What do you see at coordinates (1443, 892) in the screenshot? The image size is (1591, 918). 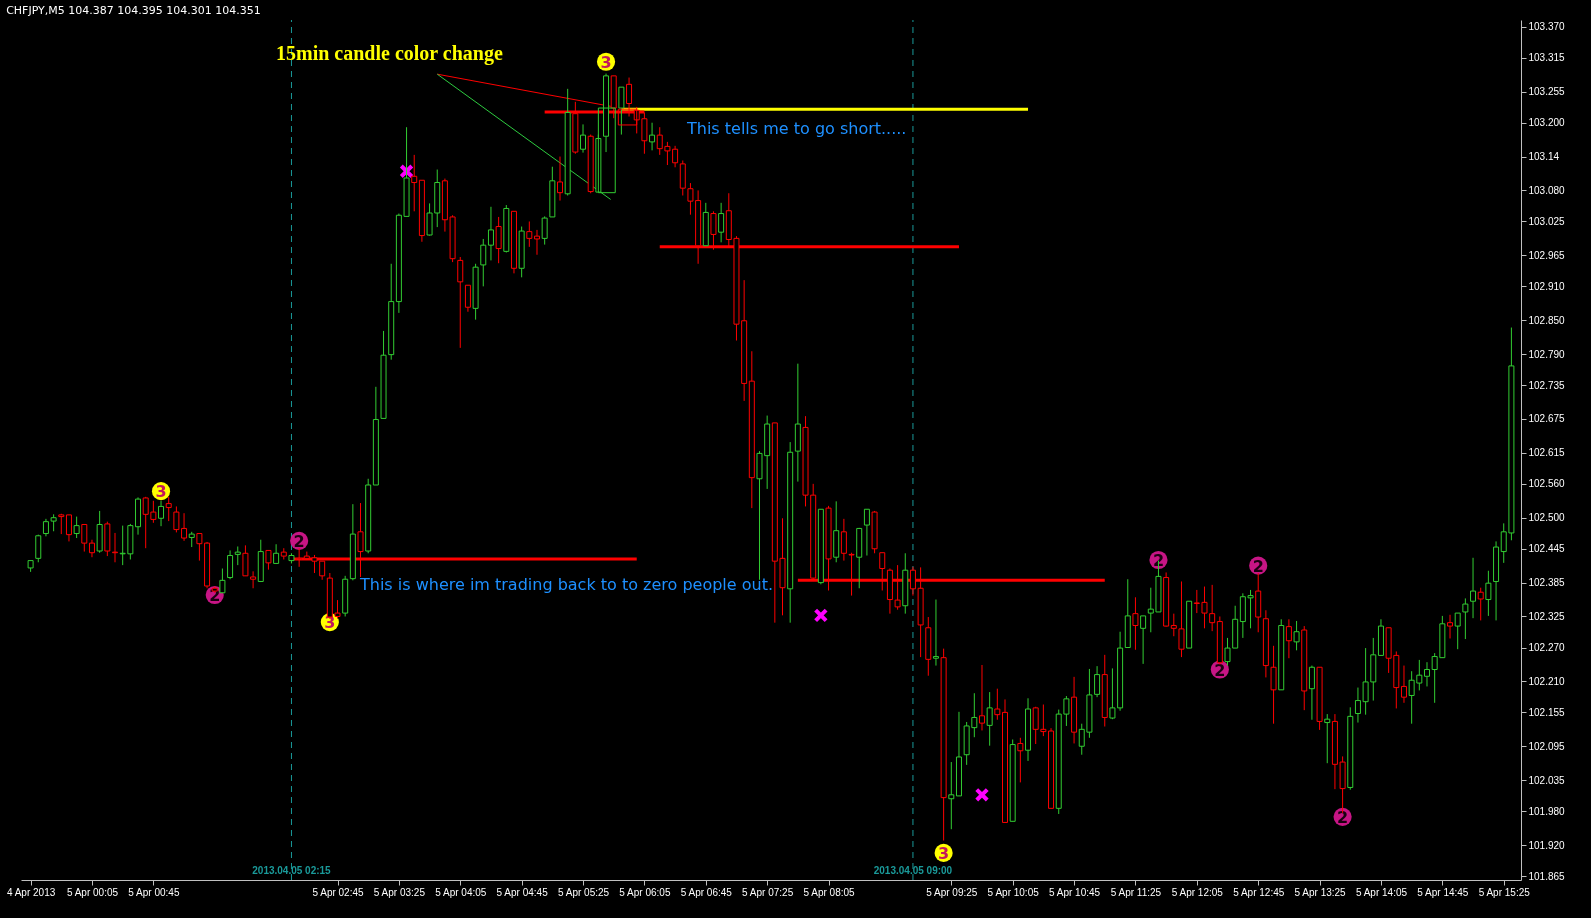 I see `x-tick-label: 5 Apr 14:45` at bounding box center [1443, 892].